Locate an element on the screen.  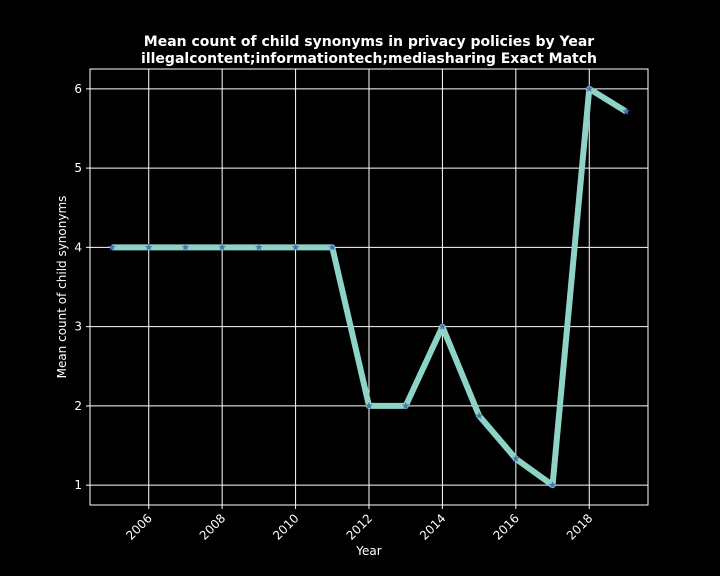
y-tick-label: 1 is located at coordinates (78, 485).